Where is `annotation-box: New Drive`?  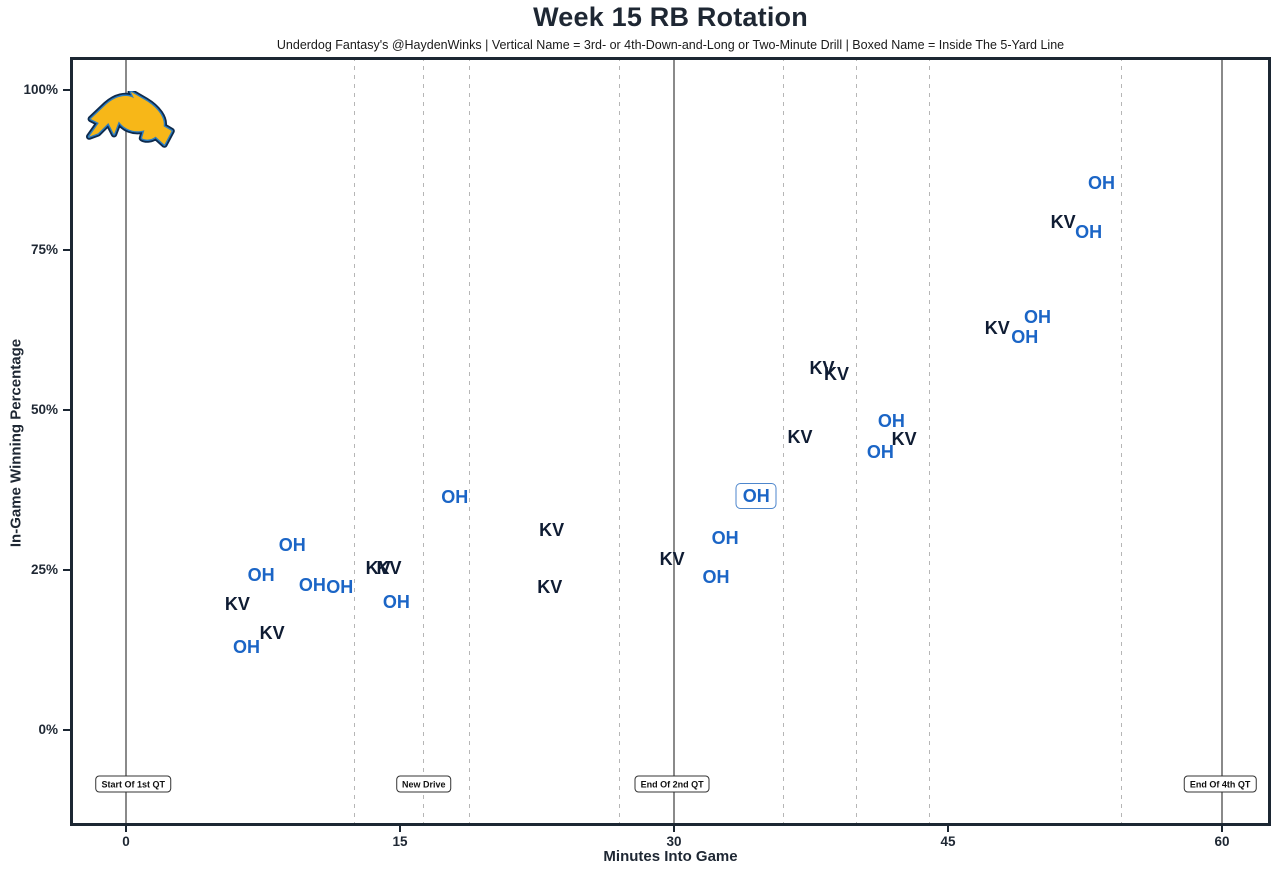 annotation-box: New Drive is located at coordinates (423, 784).